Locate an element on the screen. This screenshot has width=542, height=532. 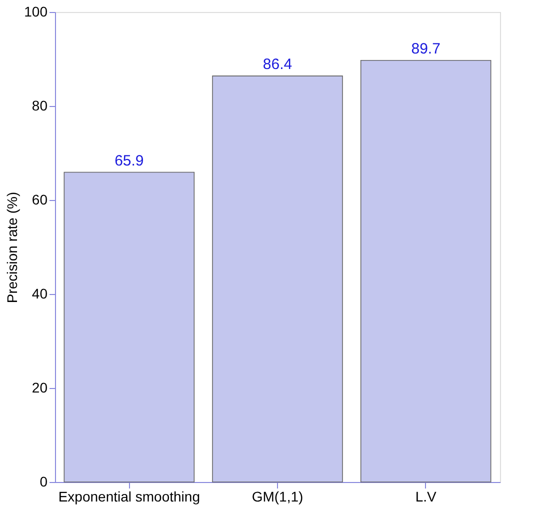
y-tick-label: 0 is located at coordinates (44, 482).